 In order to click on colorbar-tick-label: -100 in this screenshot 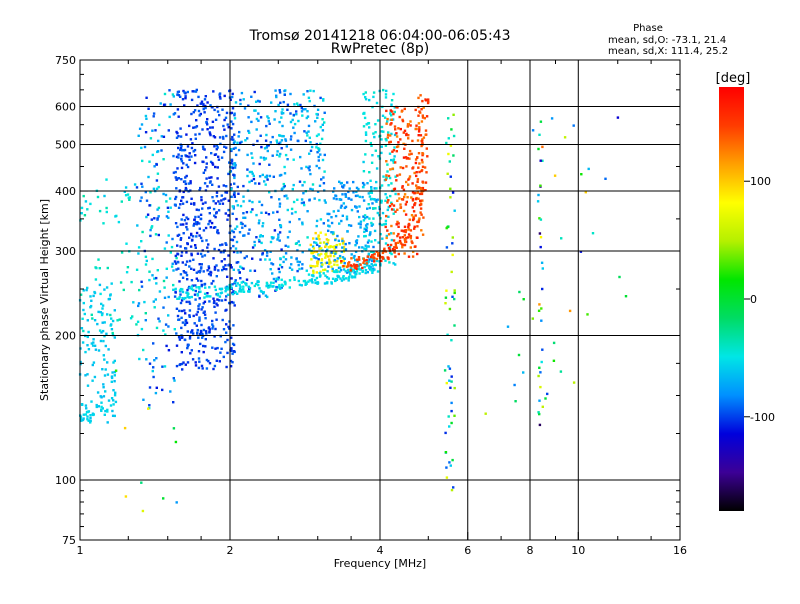, I will do `click(762, 417)`.